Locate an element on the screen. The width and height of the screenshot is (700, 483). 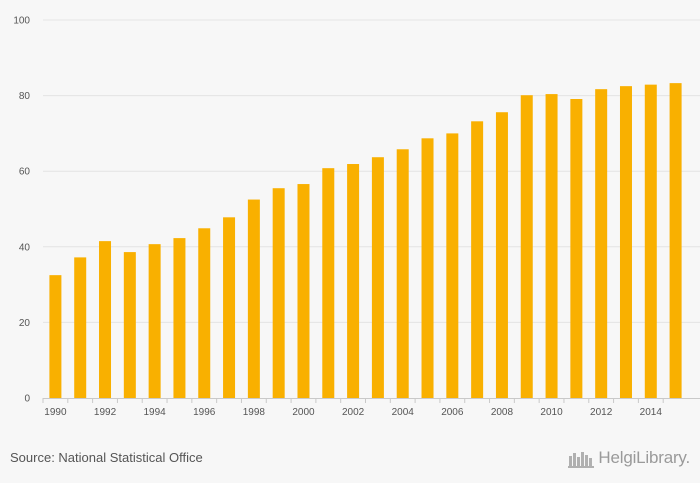
bar-2007 is located at coordinates (477, 259).